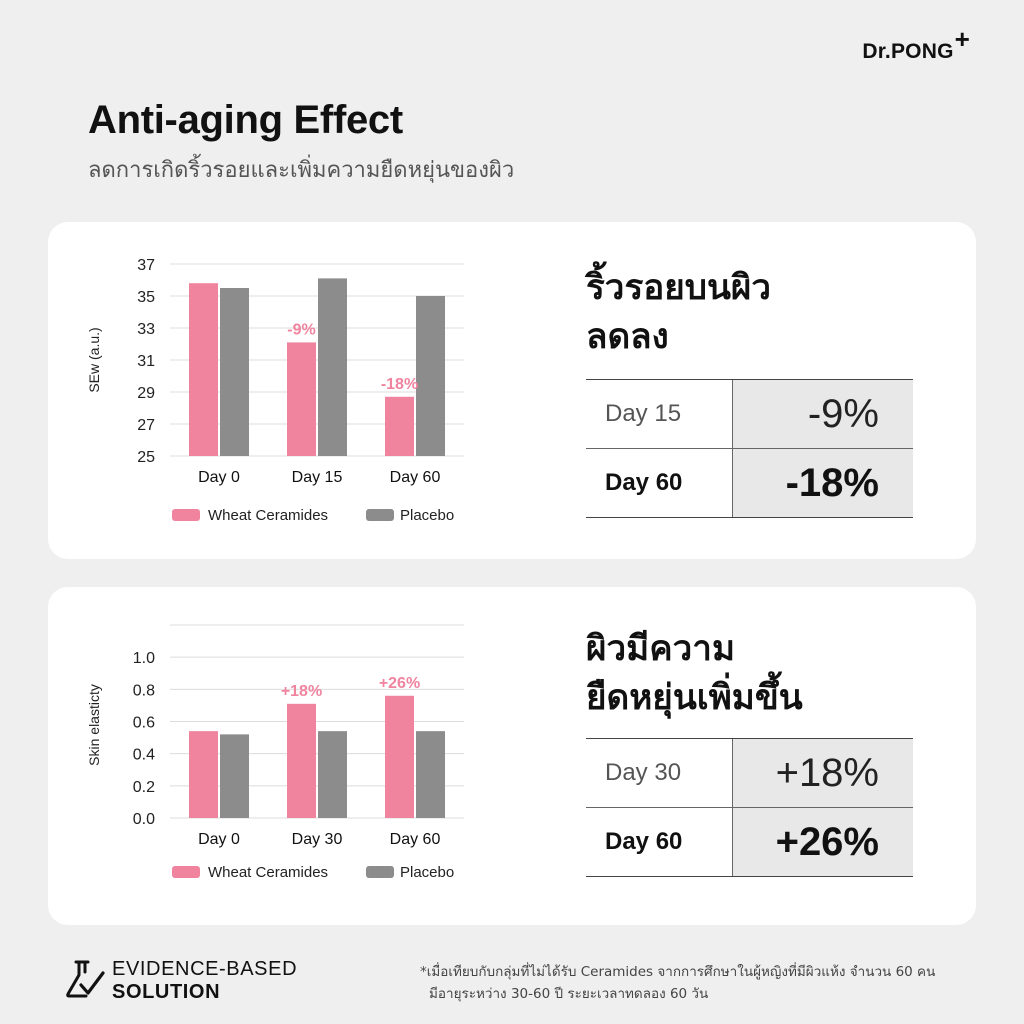  Describe the element at coordinates (317, 839) in the screenshot. I see `x-tick-label: Day 30` at that location.